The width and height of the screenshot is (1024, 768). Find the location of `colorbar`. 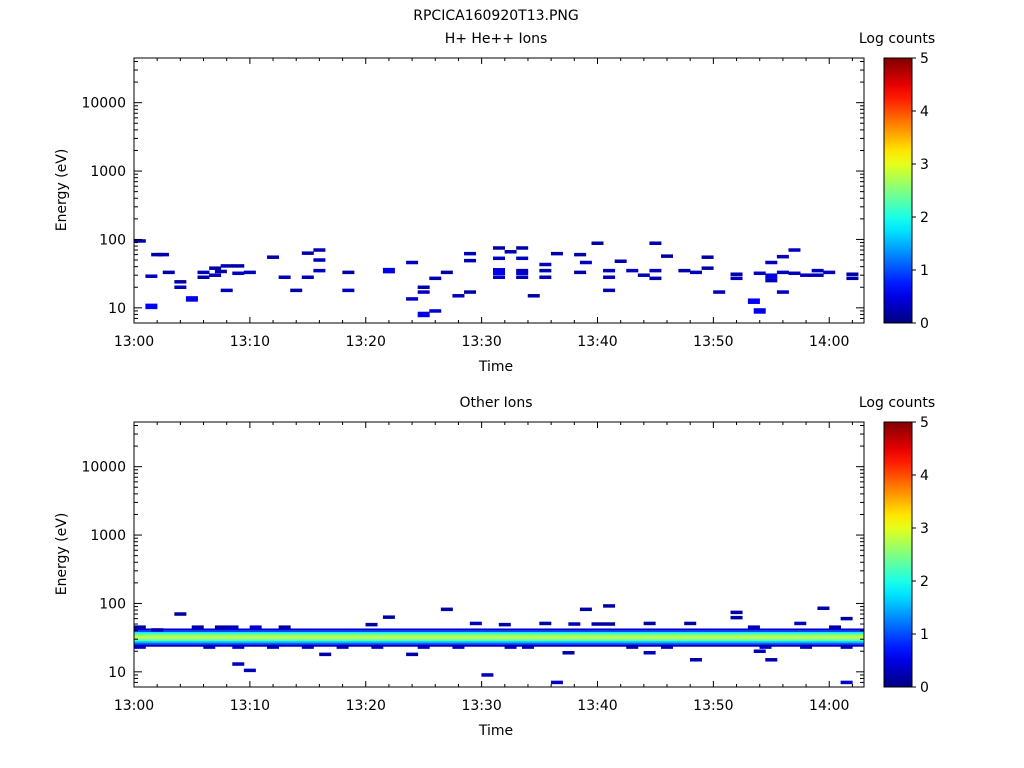

colorbar is located at coordinates (898, 554).